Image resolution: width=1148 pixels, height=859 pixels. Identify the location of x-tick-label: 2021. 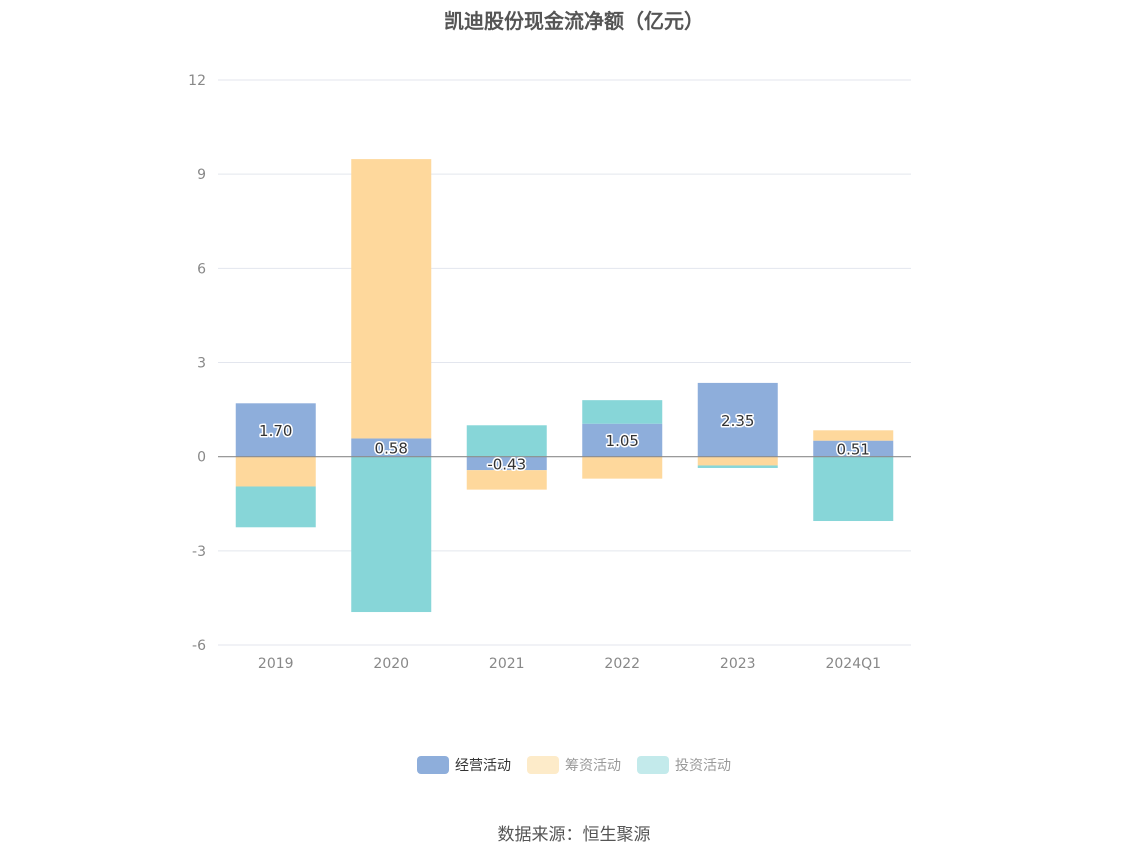
(507, 664).